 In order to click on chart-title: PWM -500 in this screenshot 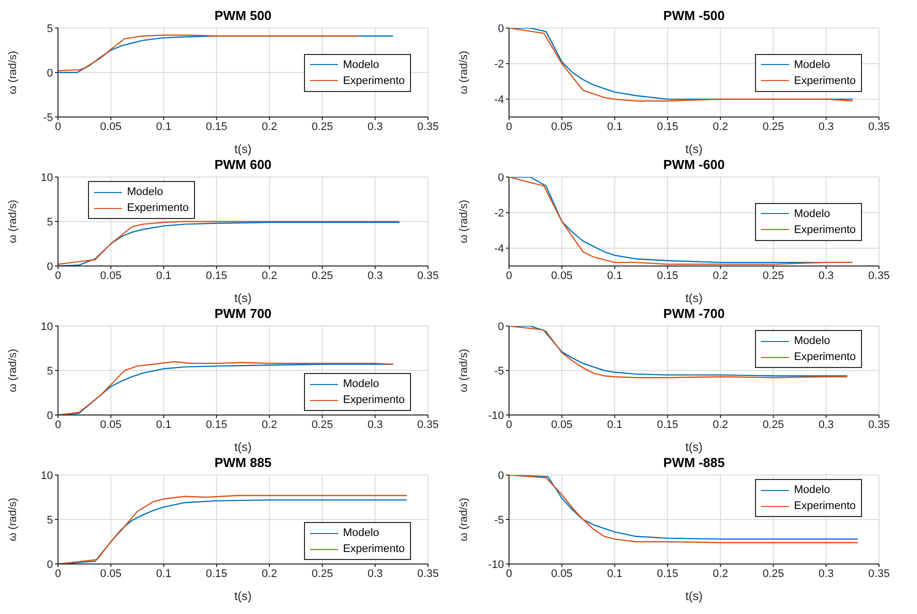, I will do `click(694, 16)`.